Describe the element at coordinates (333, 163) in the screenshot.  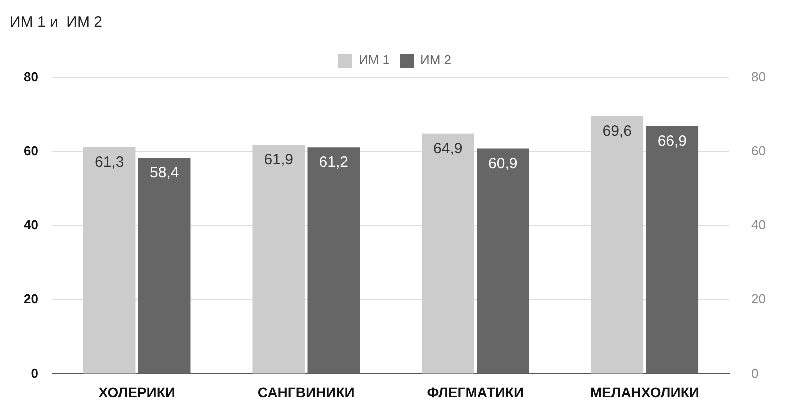
I see `data-label: 61,2` at that location.